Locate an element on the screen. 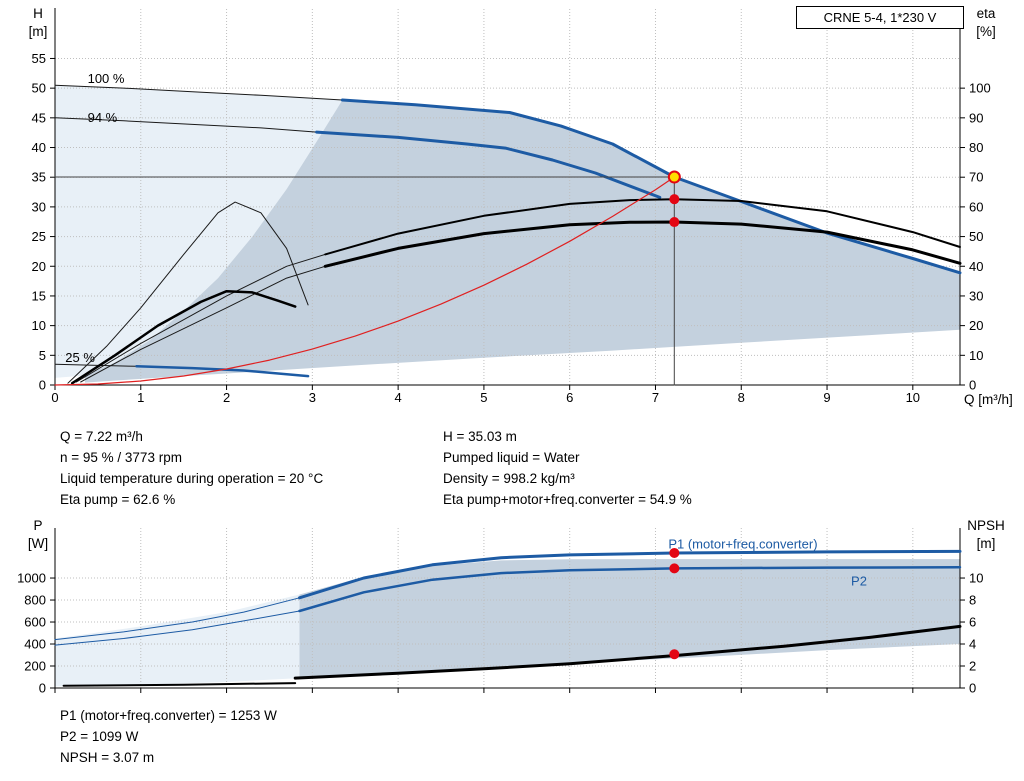 Image resolution: width=1024 pixels, height=781 pixels. info-line-npsh: NPSH = 3.07 m is located at coordinates (107, 757).